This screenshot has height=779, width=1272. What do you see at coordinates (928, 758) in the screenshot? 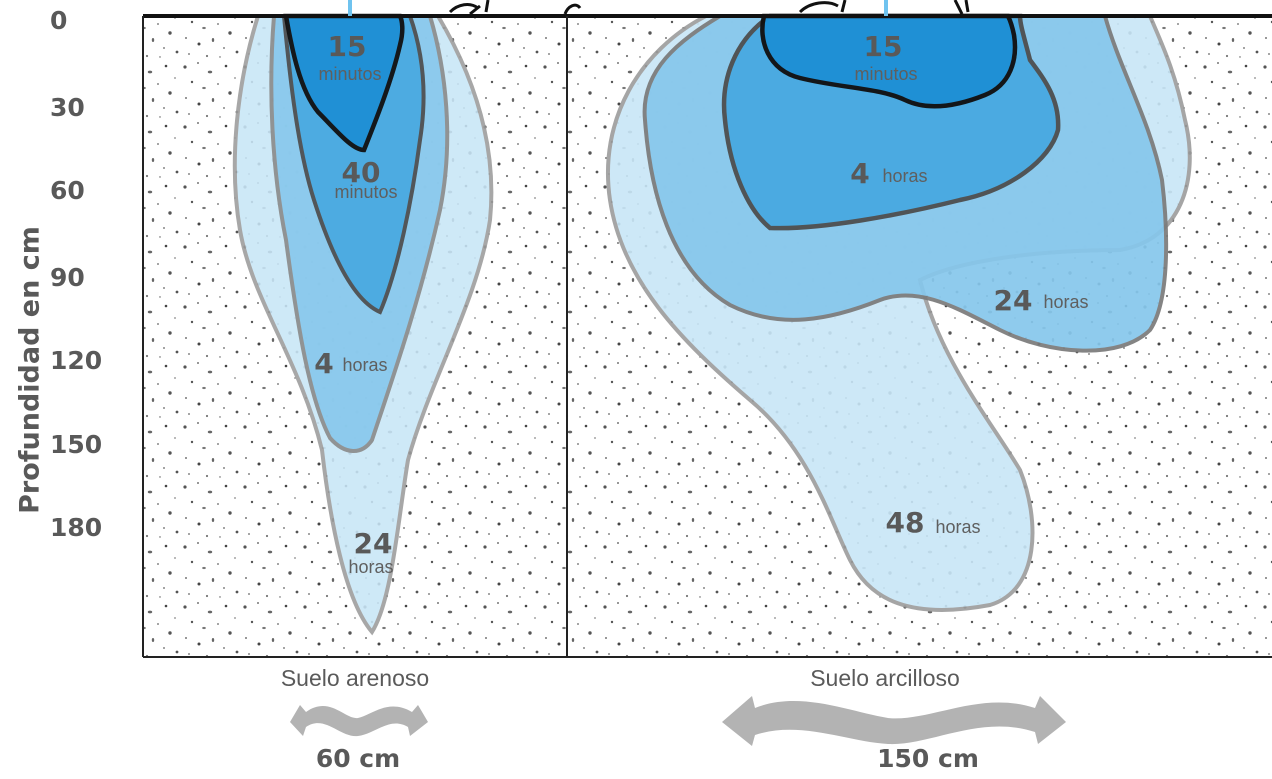
I see `clay-width-label: 150 cm` at bounding box center [928, 758].